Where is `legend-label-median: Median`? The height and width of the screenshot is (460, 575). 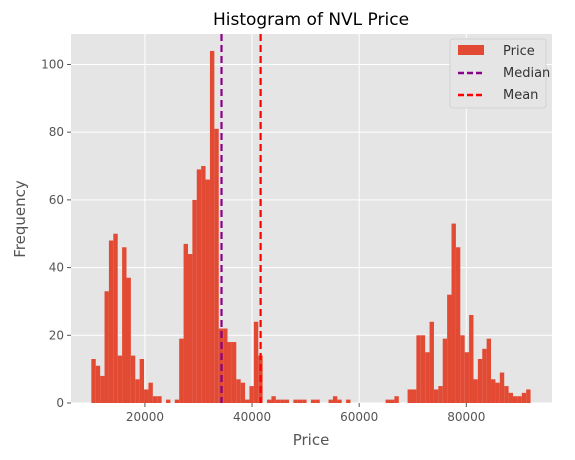 legend-label-median: Median is located at coordinates (526, 73).